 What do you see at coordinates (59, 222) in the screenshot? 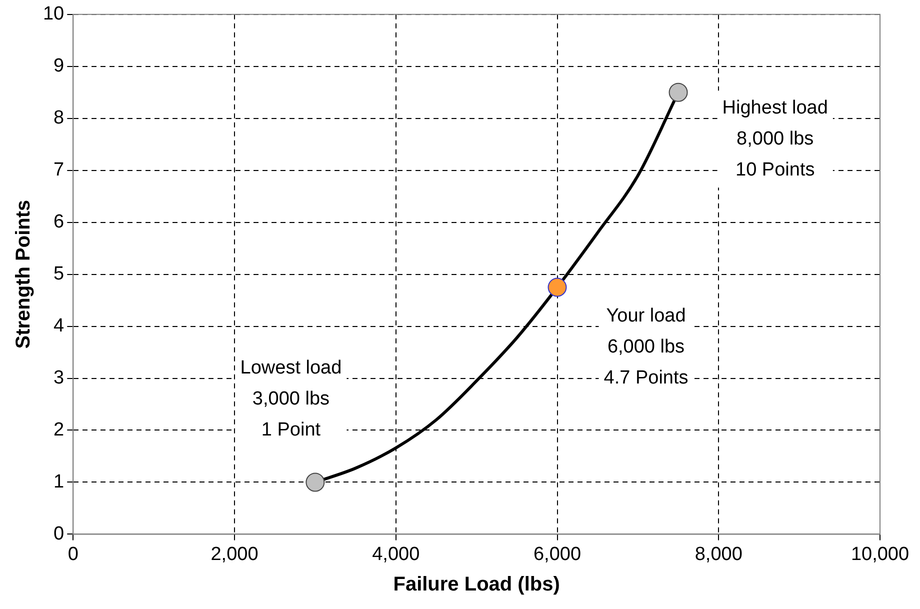
I see `y-tick-label: 6` at bounding box center [59, 222].